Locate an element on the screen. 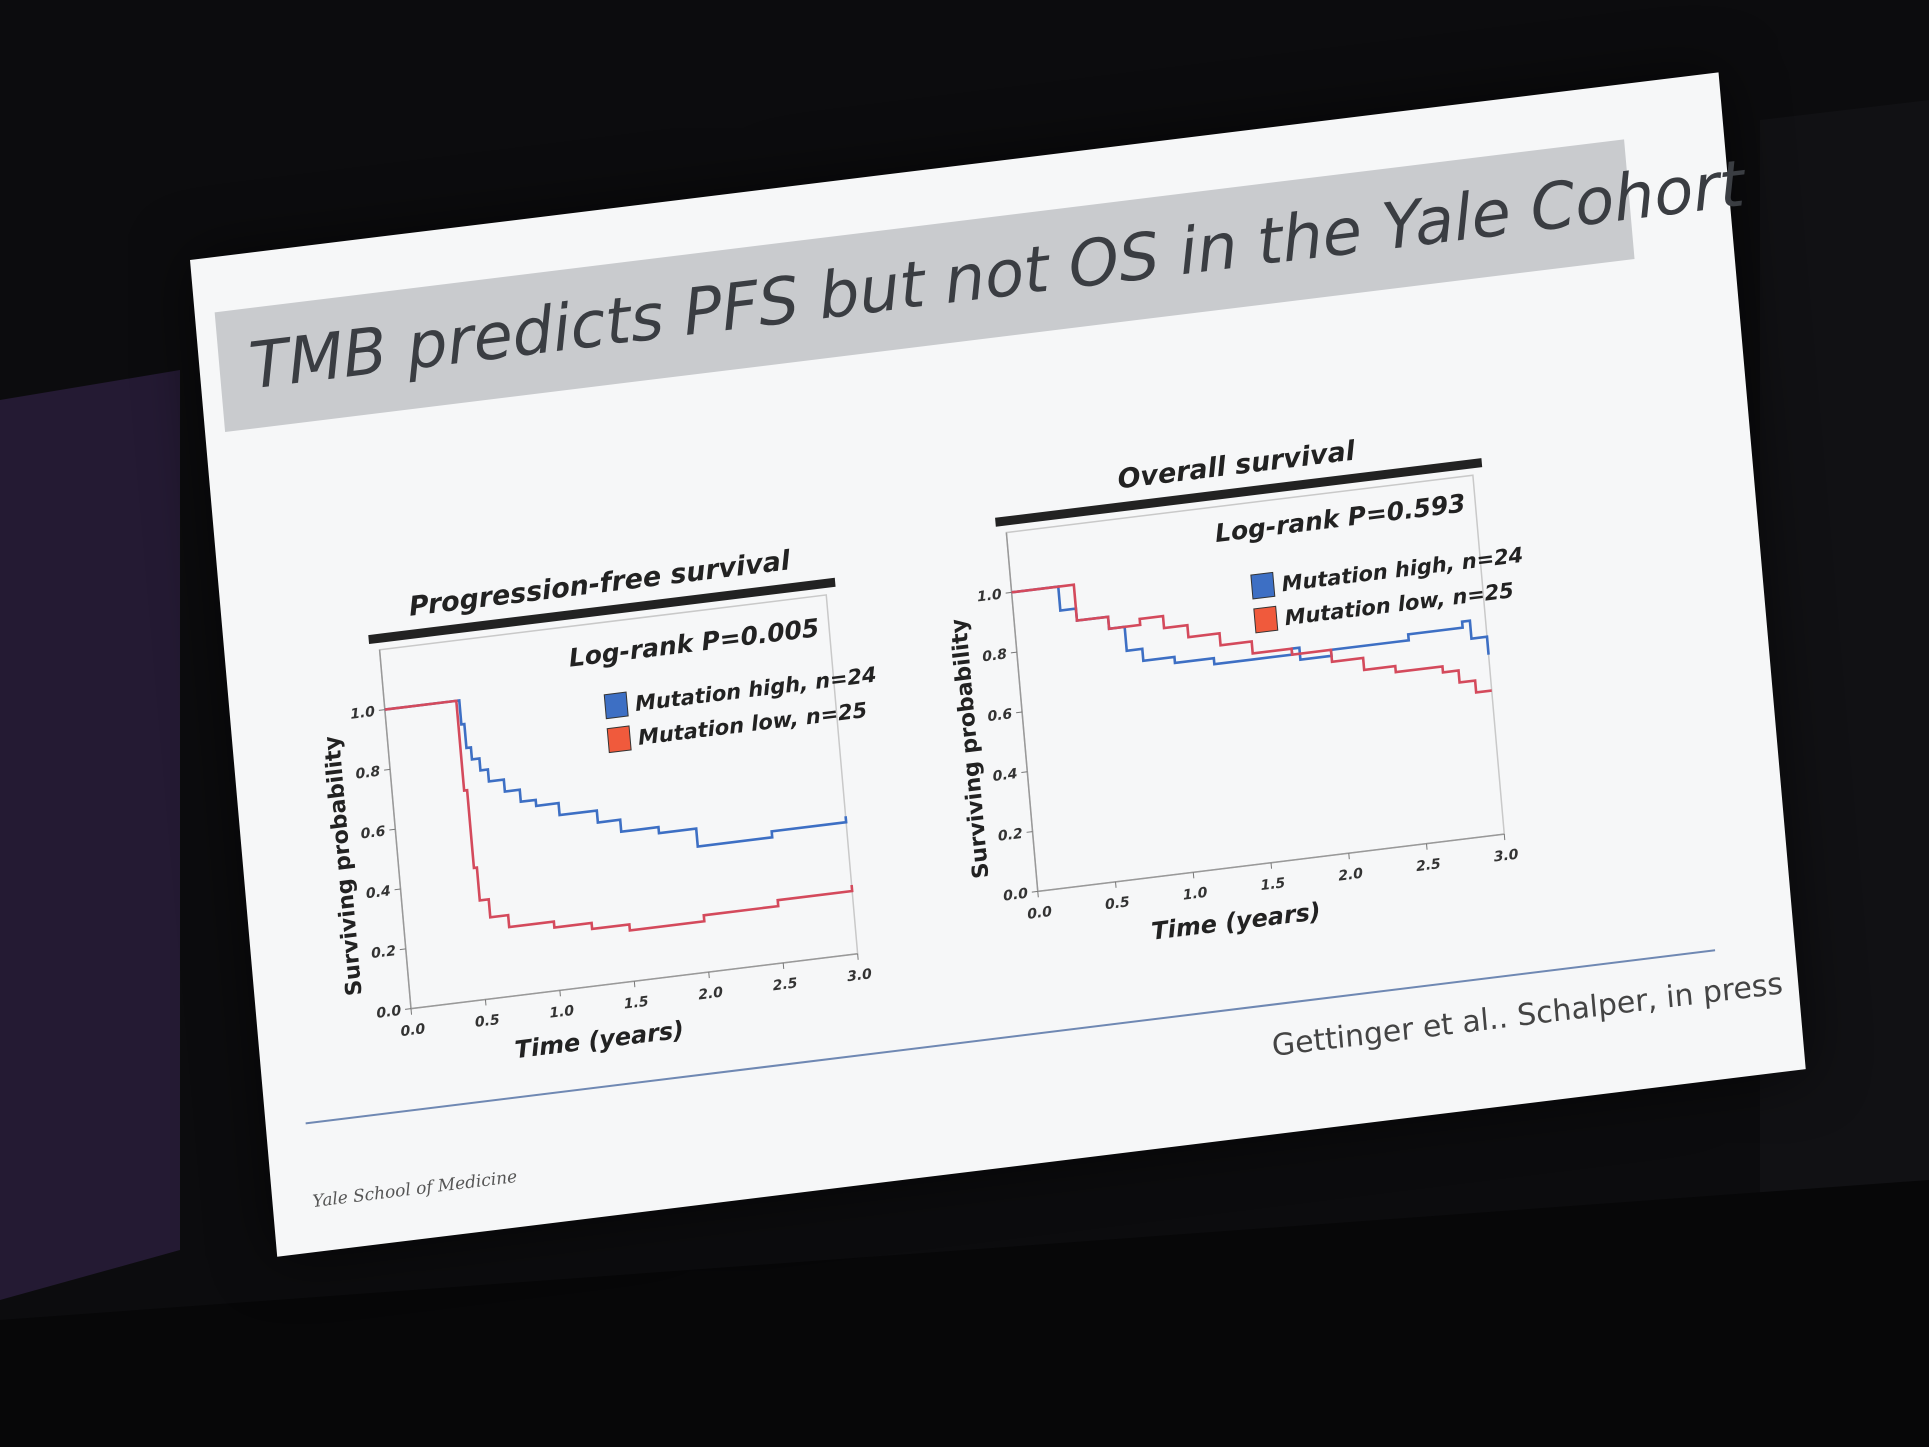 This screenshot has height=1447, width=1929. citation: Gettinger et al.. Schalper, in press is located at coordinates (1527, 1015).